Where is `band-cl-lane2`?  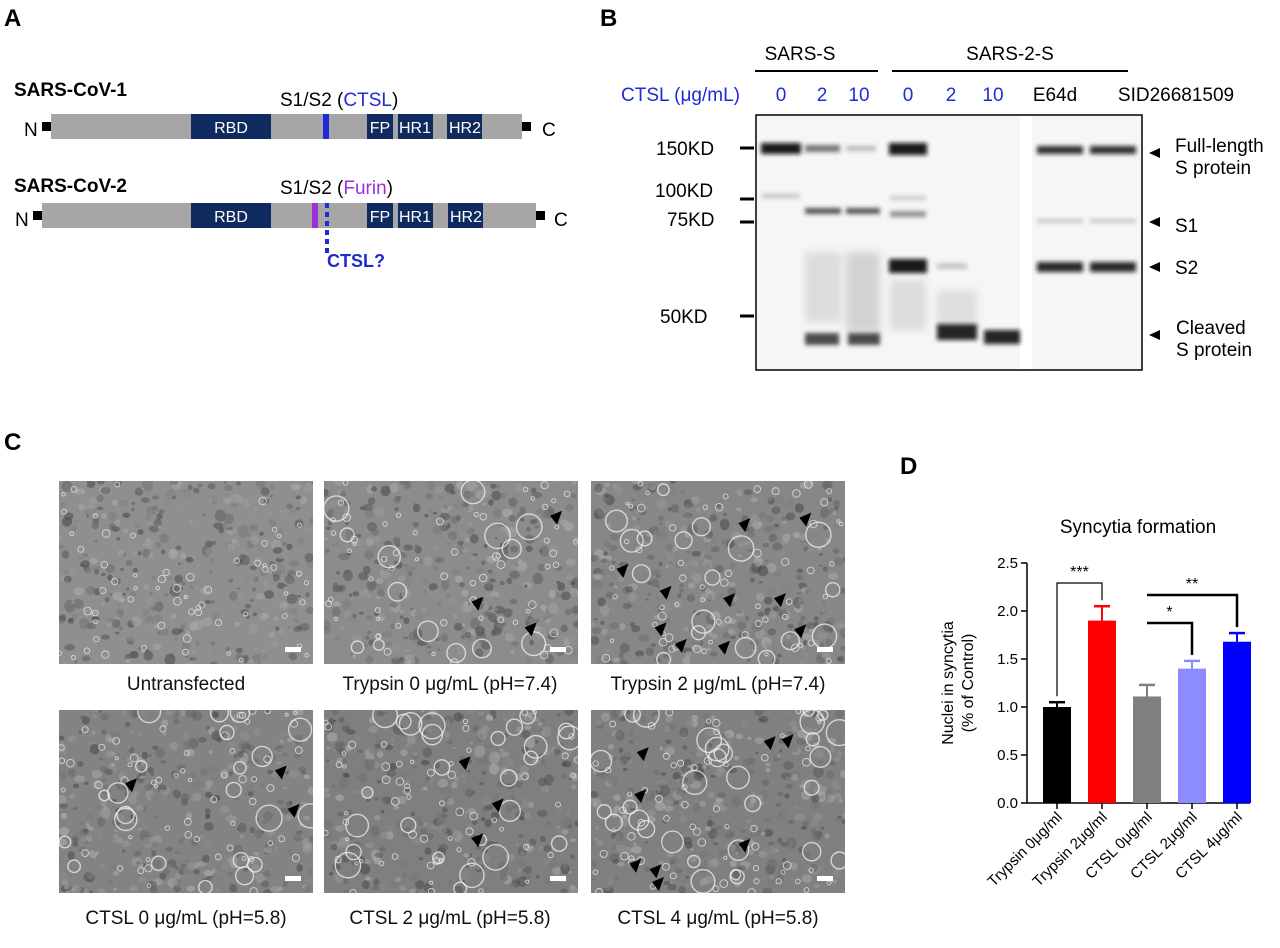
band-cl-lane2 is located at coordinates (822, 339).